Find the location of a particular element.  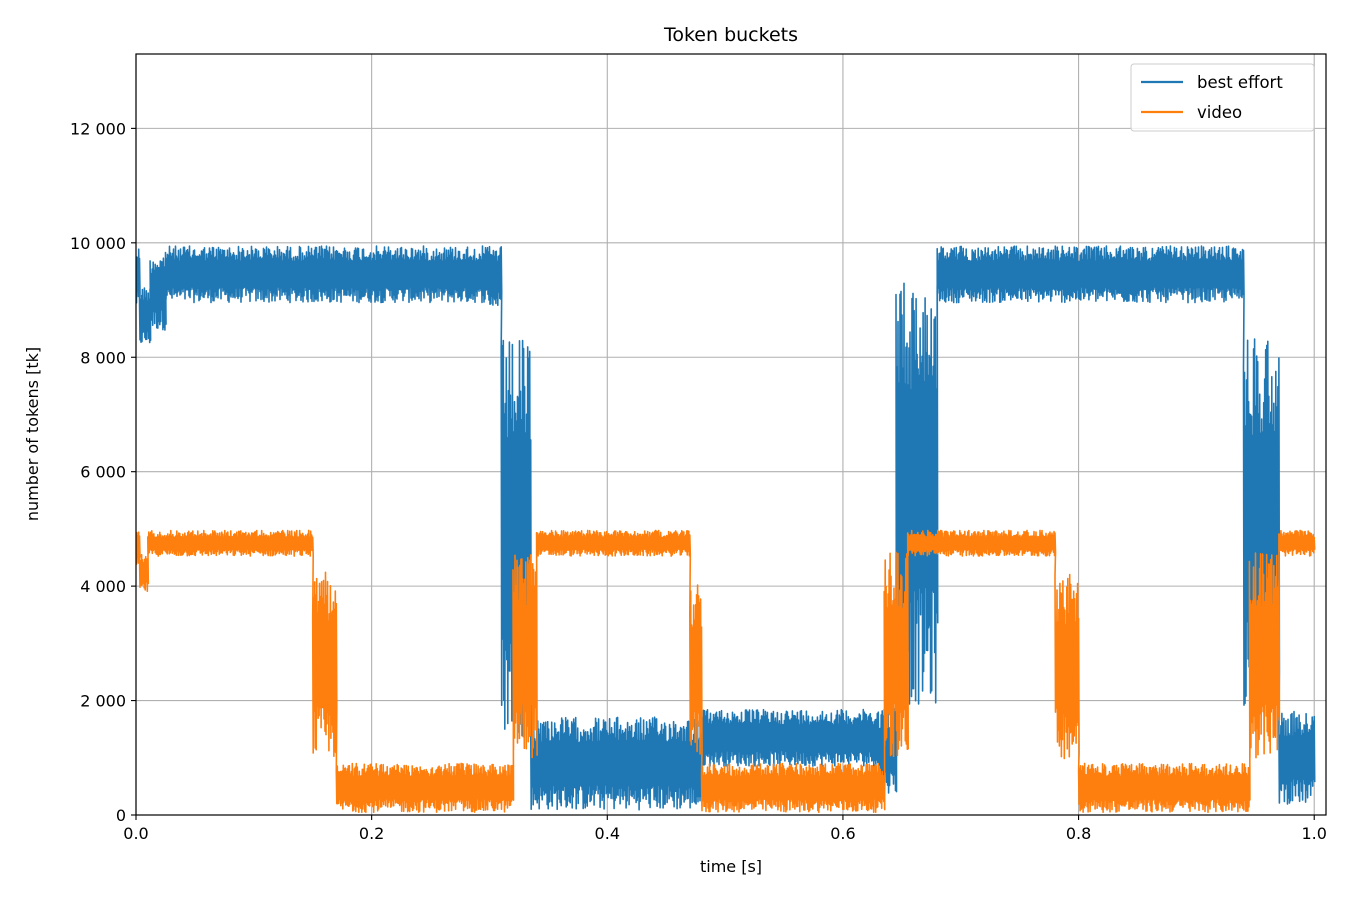

y-tick-label: 2 000 is located at coordinates (103, 701).